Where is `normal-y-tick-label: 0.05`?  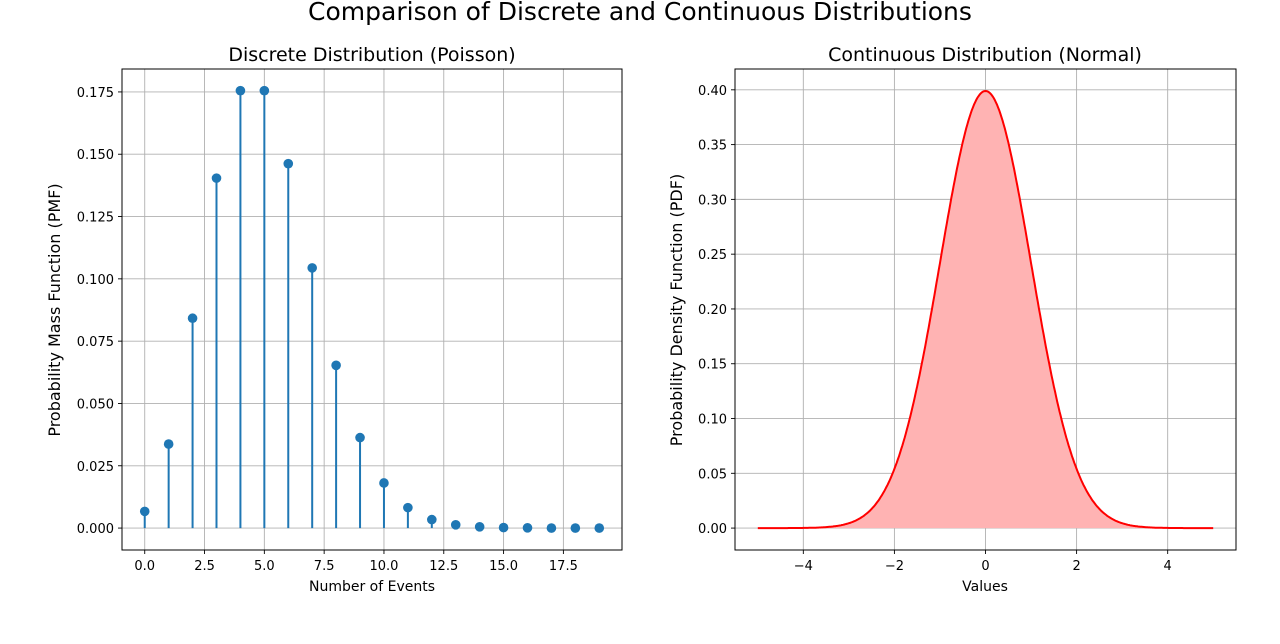
normal-y-tick-label: 0.05 is located at coordinates (712, 474).